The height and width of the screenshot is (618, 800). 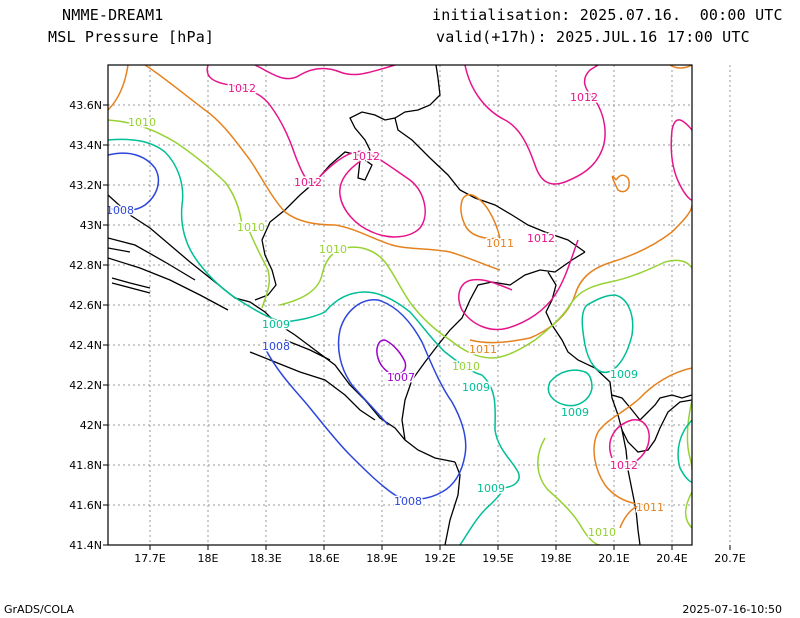 What do you see at coordinates (401, 377) in the screenshot?
I see `contour-label: 1007` at bounding box center [401, 377].